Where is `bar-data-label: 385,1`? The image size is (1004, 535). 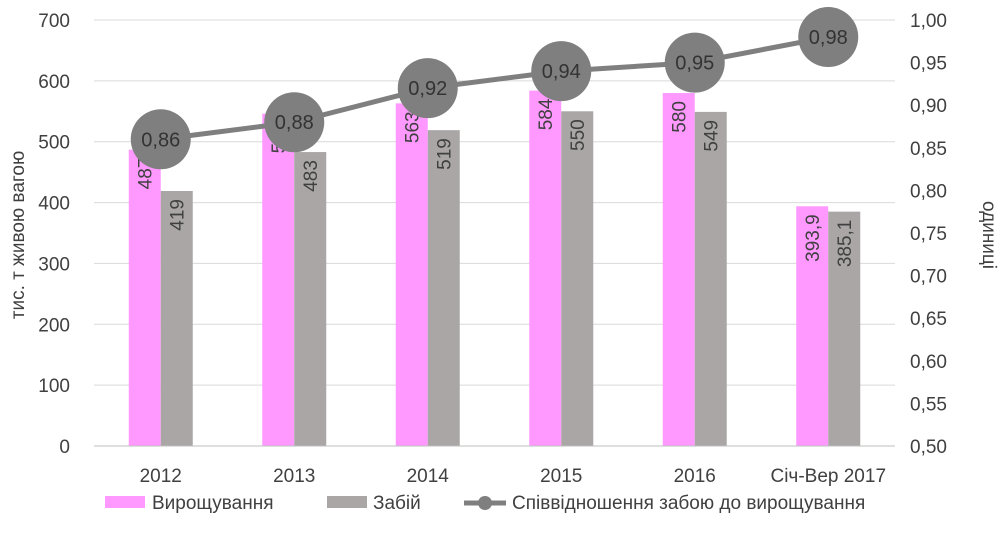
bar-data-label: 385,1 is located at coordinates (845, 244).